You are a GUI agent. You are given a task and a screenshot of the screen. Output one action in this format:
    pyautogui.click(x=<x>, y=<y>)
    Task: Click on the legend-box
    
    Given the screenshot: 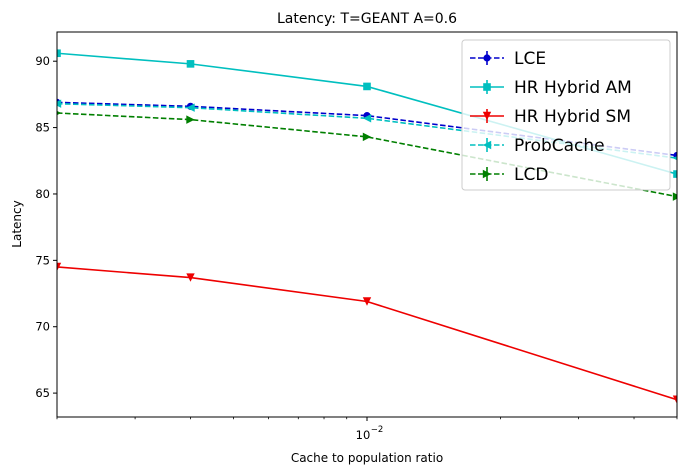 What is the action you would take?
    pyautogui.click(x=566, y=115)
    